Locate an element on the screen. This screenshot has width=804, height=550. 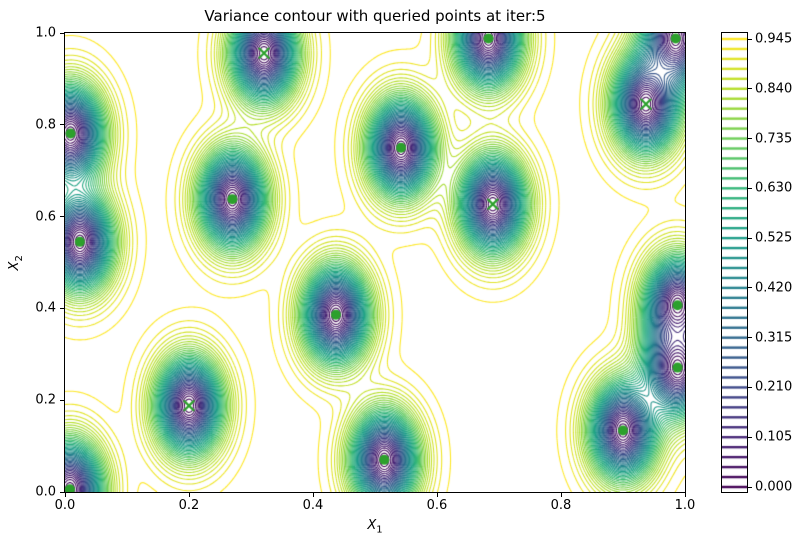
x-tick-label: 0.0 is located at coordinates (65, 505).